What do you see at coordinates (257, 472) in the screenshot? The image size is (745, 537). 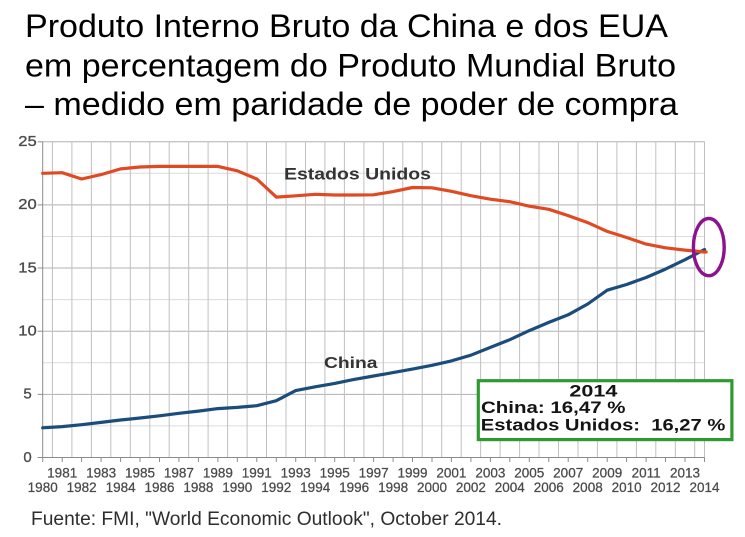 I see `svg-text: 1991` at bounding box center [257, 472].